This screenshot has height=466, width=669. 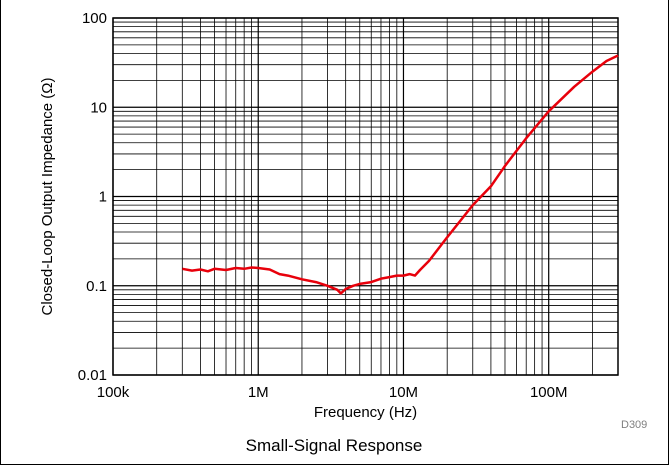 What do you see at coordinates (365, 412) in the screenshot?
I see `x-axis-label: Frequency (Hz)` at bounding box center [365, 412].